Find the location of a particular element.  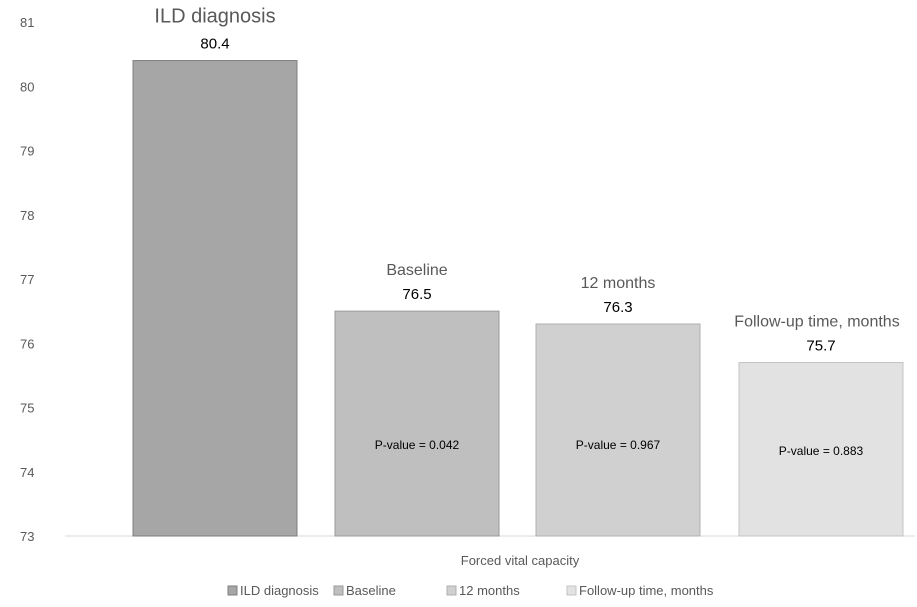

y-tick-label: 79 is located at coordinates (27, 151).